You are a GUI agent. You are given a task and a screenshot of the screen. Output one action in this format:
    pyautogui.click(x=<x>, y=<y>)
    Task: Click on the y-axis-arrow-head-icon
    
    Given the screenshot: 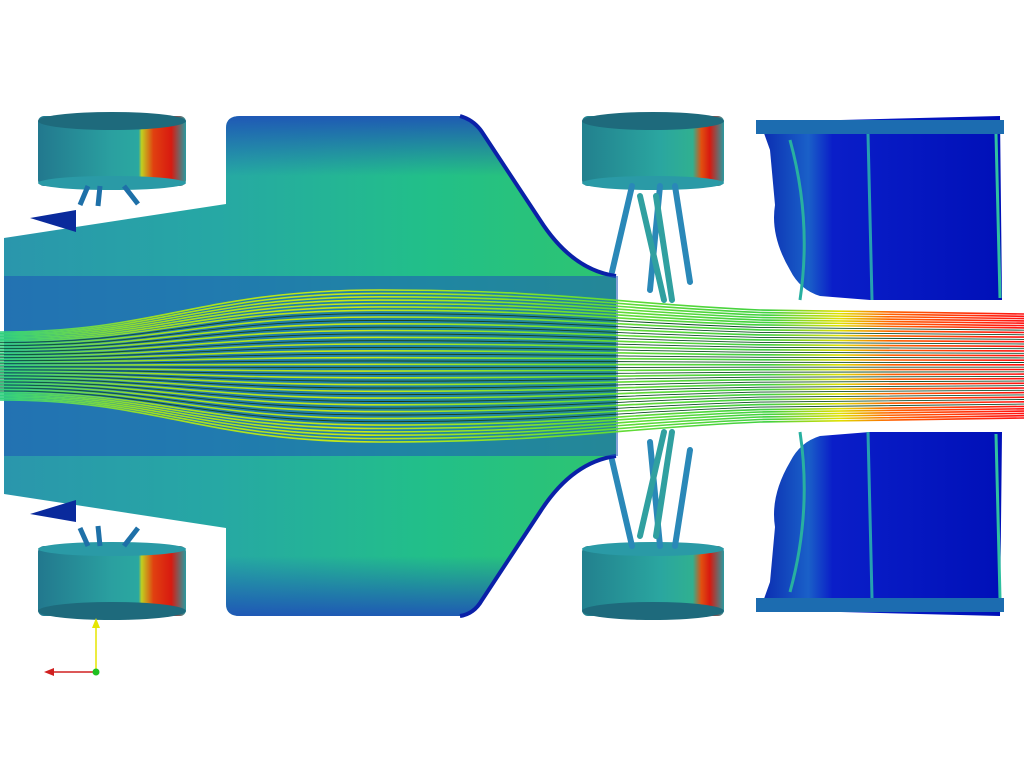 What is the action you would take?
    pyautogui.click(x=96, y=623)
    